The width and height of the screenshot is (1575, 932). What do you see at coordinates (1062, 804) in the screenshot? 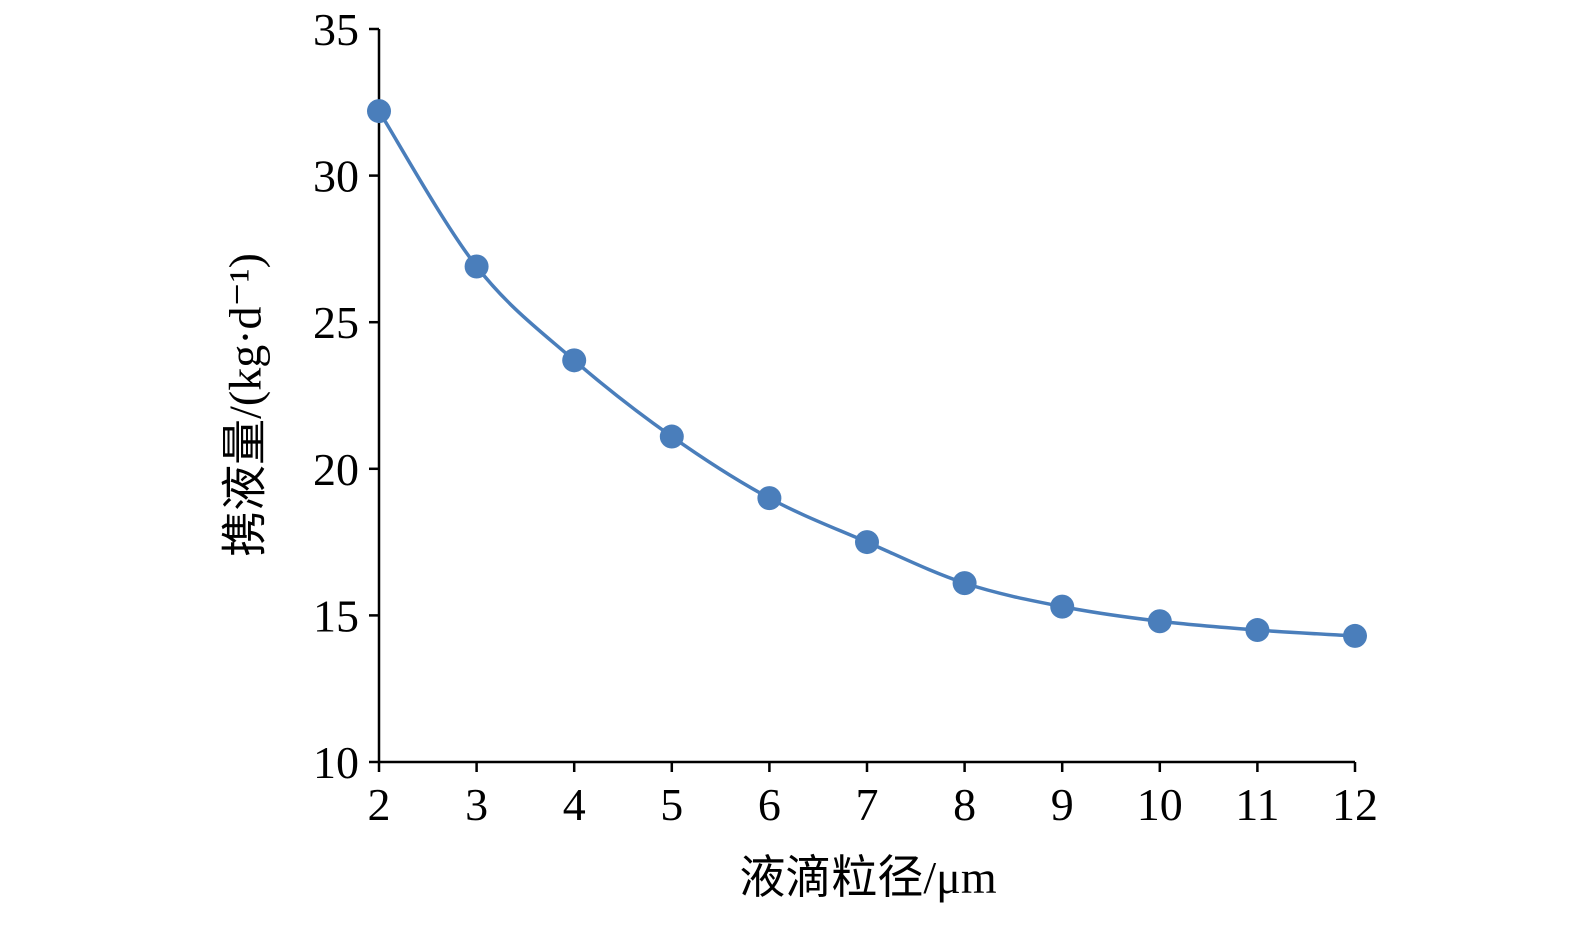
I see `x-tick-label: 9` at bounding box center [1062, 804].